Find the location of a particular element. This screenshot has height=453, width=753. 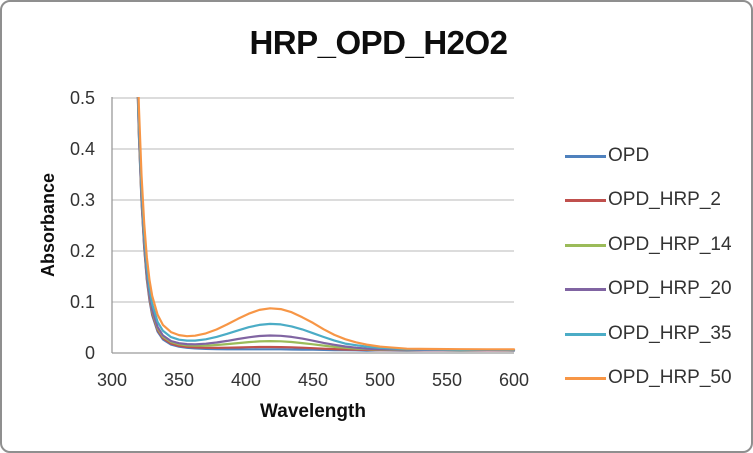

y-axis-title: Absorbance is located at coordinates (48, 225).